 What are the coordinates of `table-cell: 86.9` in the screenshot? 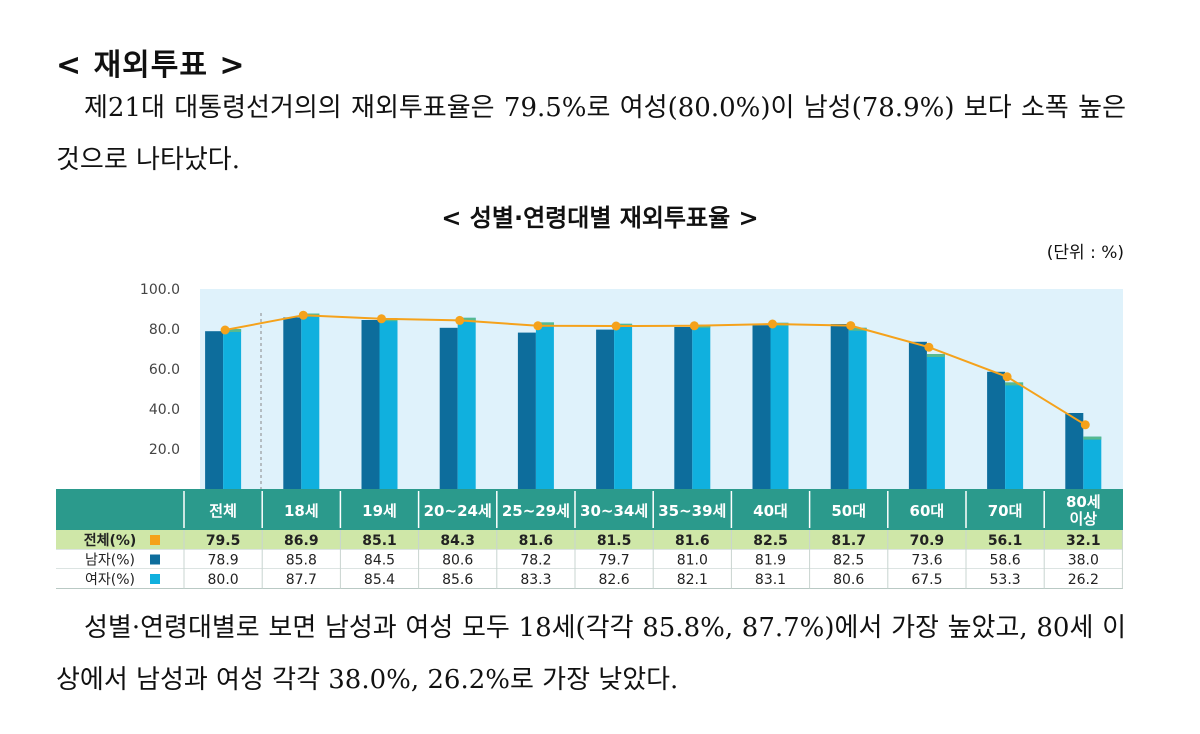 It's located at (301, 541).